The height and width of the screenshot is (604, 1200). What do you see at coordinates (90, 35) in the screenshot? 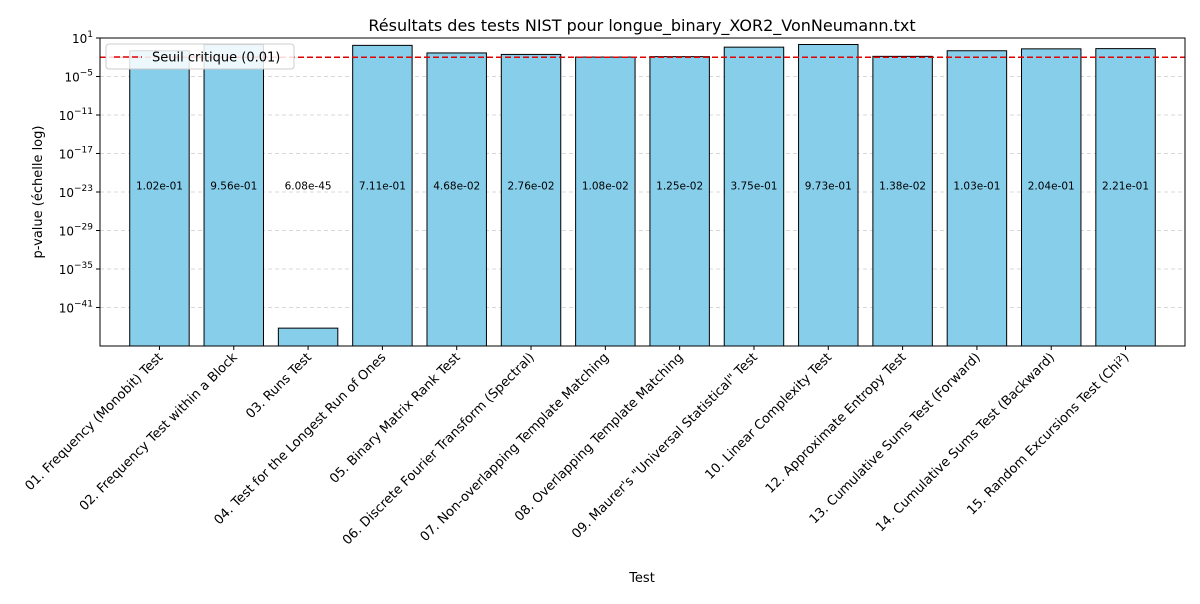
I see `y-tick-exponent: 1` at bounding box center [90, 35].